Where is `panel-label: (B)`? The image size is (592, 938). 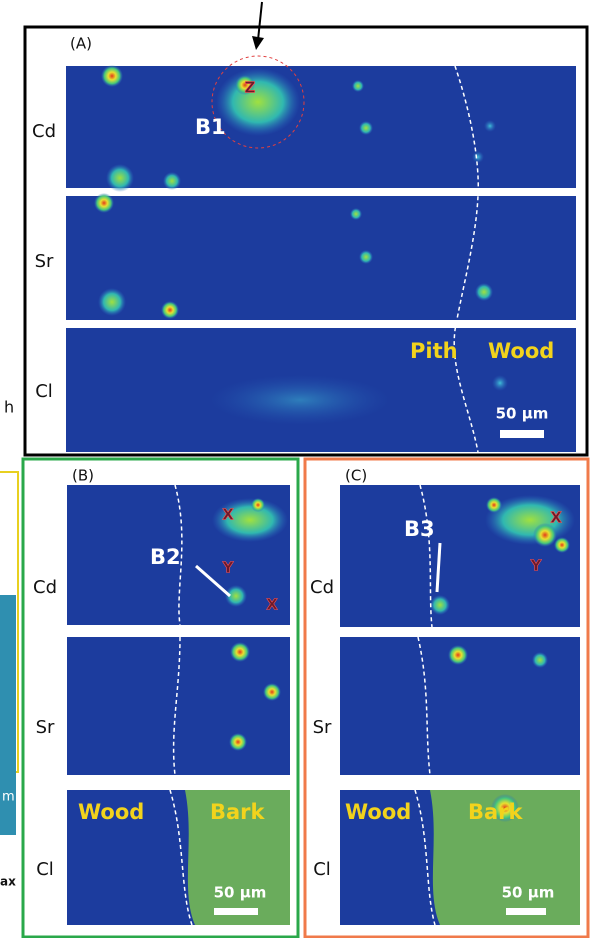 panel-label: (B) is located at coordinates (83, 476).